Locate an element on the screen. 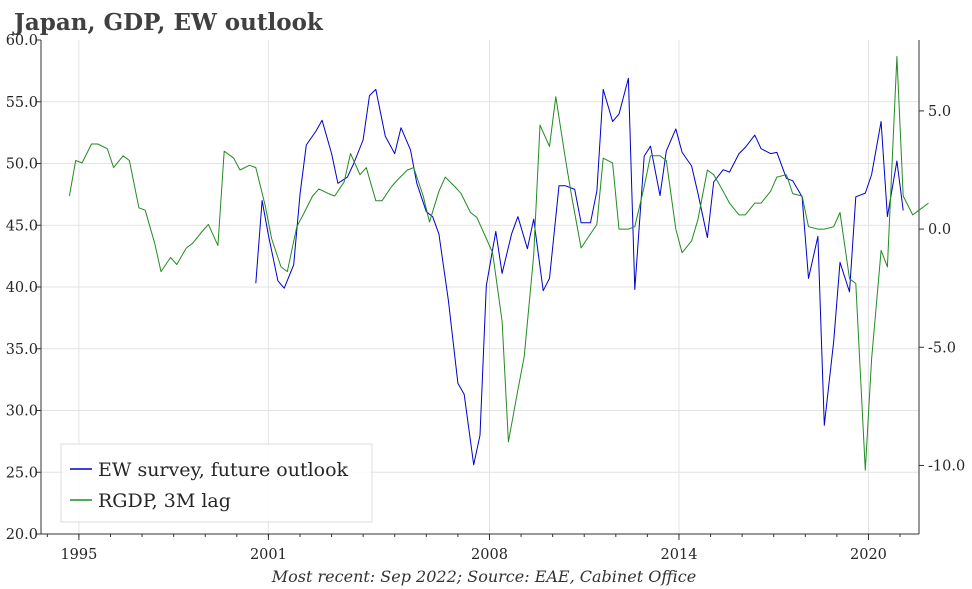  left-tick-label: 25.0 is located at coordinates (22, 473).